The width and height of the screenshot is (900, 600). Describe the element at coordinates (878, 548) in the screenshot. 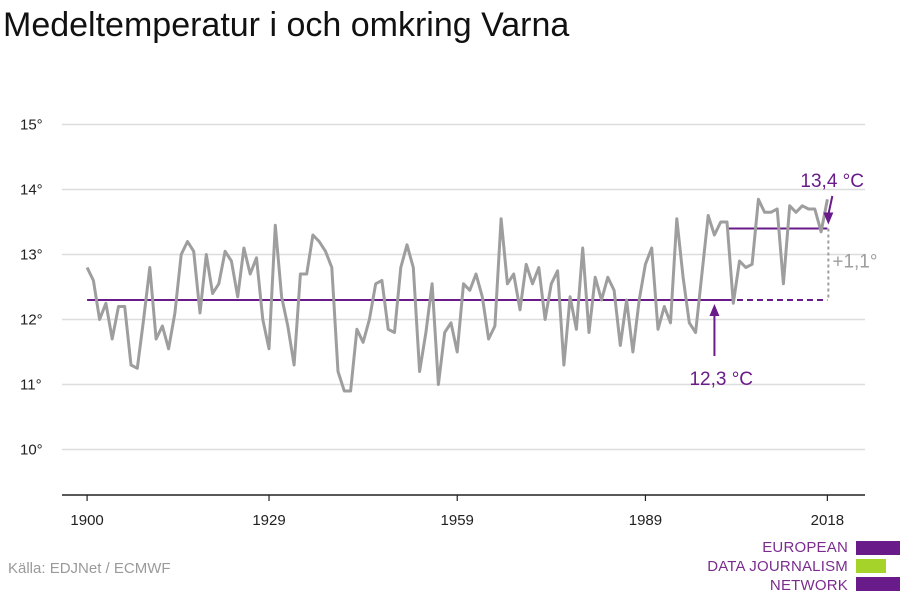

I see `logo-bar-purple-top` at that location.